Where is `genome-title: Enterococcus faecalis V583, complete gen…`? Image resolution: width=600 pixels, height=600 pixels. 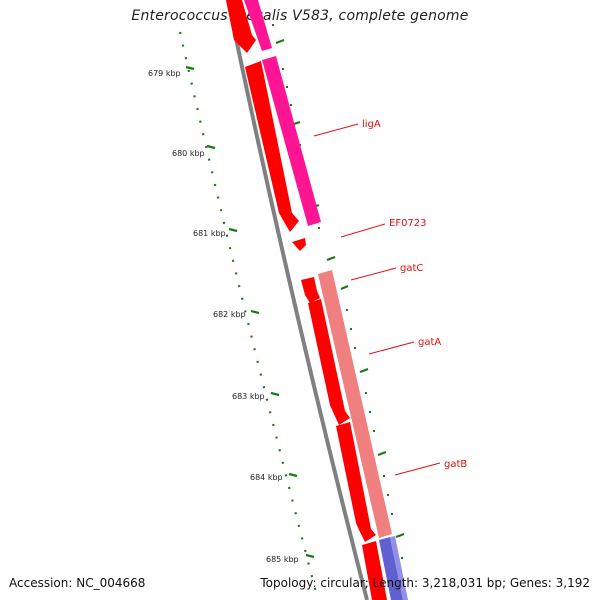 genome-title: Enterococcus faecalis V583, complete gen… is located at coordinates (300, 16).